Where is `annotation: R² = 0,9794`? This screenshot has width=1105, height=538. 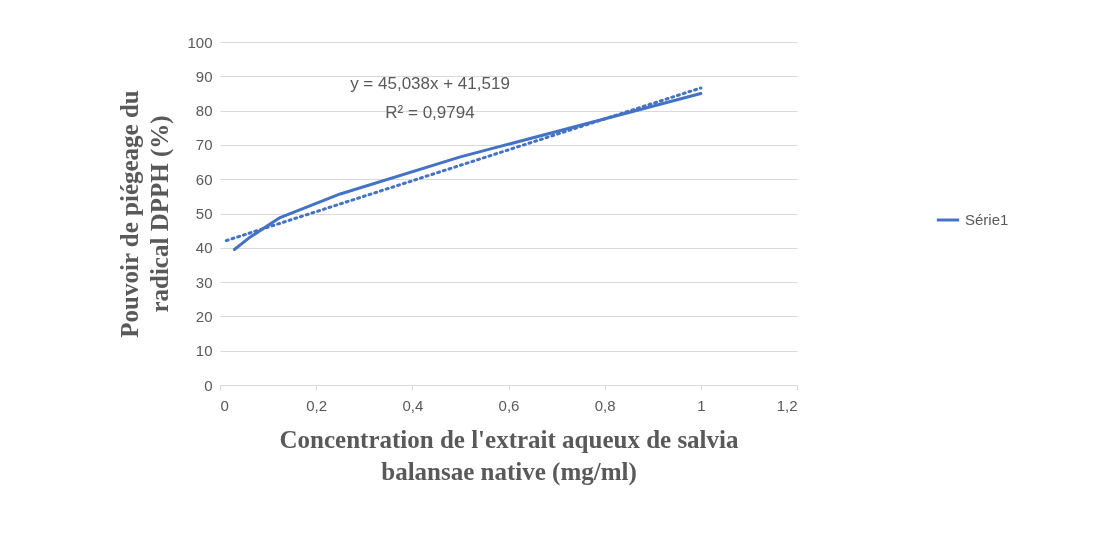 annotation: R² = 0,9794 is located at coordinates (430, 112).